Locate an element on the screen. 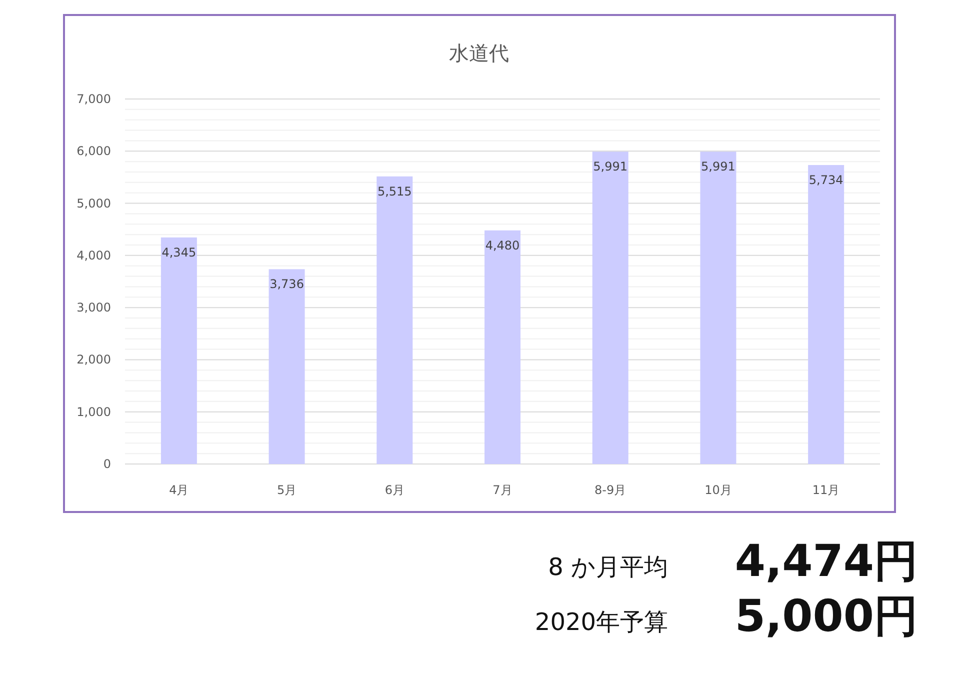  x-tick-label: 4月 is located at coordinates (179, 490).